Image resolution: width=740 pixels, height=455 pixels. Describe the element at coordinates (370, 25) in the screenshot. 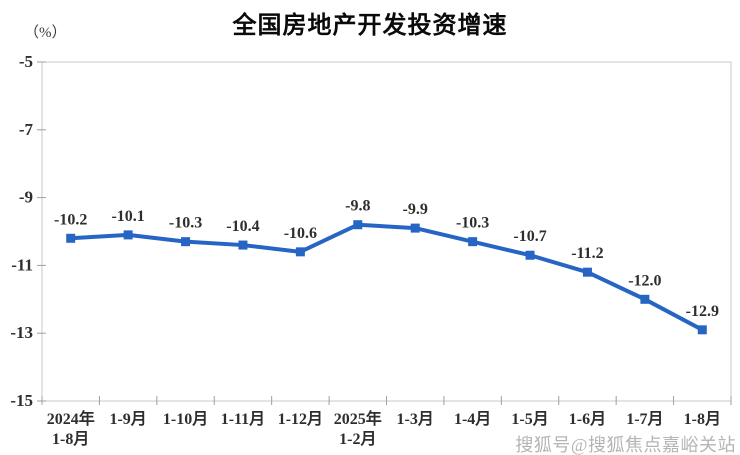

I see `chart-title: 全国房地产开发投资增速` at that location.